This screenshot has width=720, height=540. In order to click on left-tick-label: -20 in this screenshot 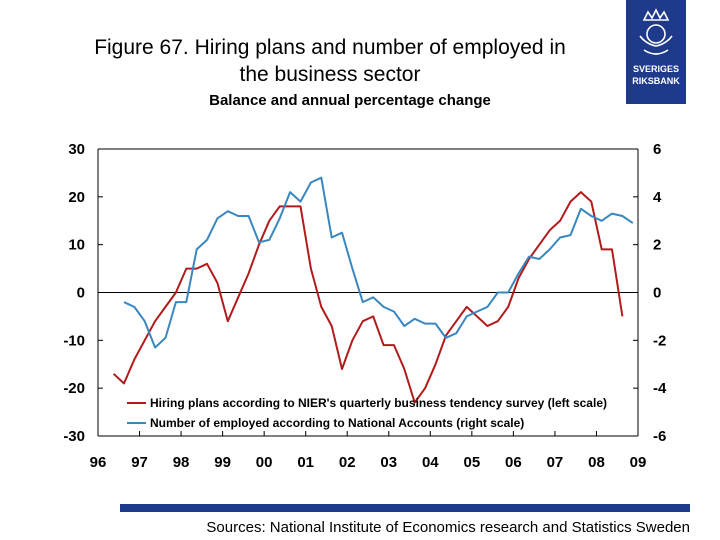, I will do `click(74, 388)`.